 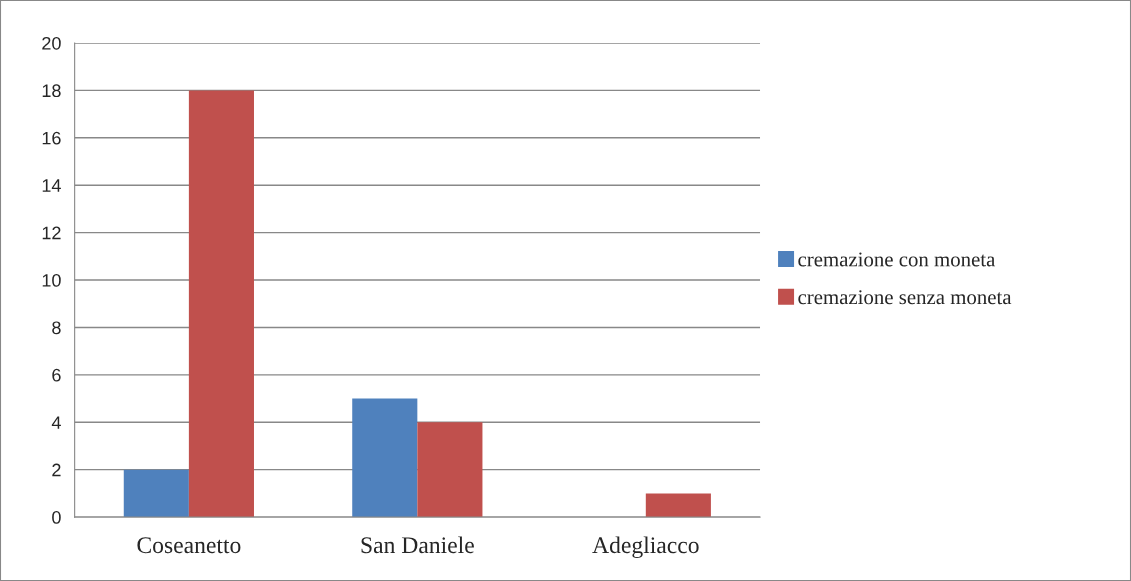 What do you see at coordinates (51, 185) in the screenshot?
I see `y-tick-label: 14` at bounding box center [51, 185].